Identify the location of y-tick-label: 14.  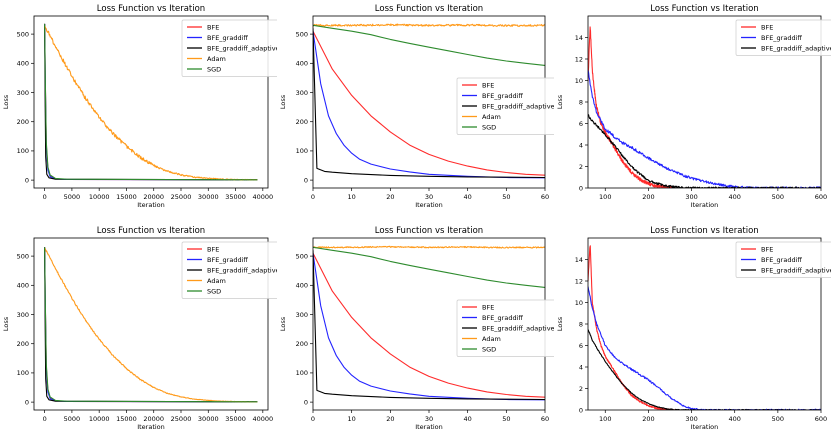
(579, 260).